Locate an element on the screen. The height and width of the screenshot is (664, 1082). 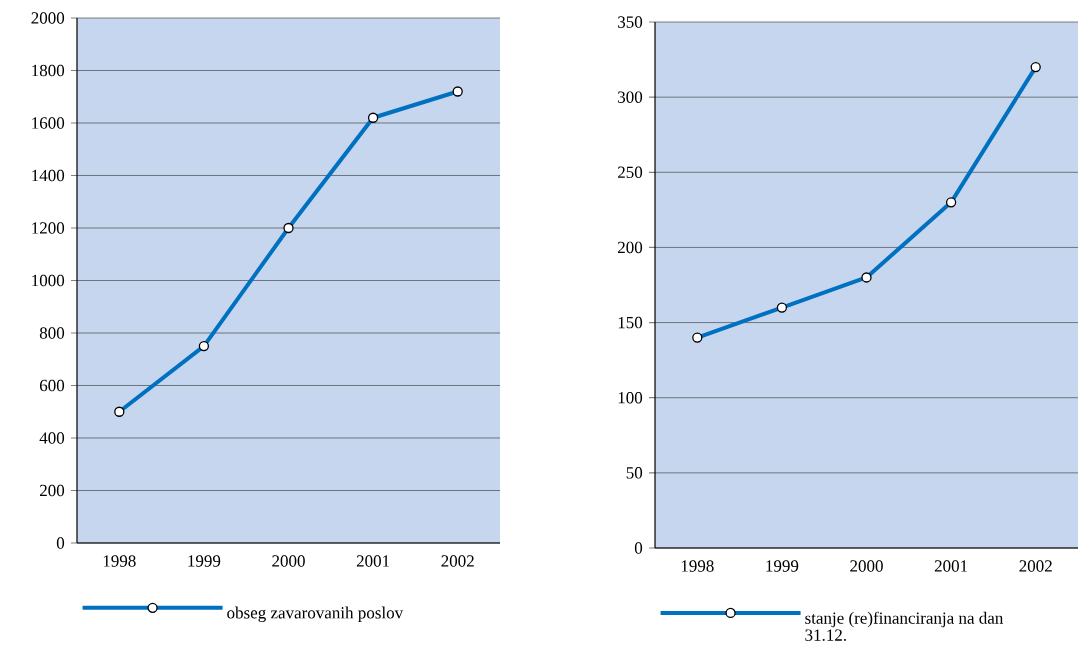
text: obseg zavarovanih poslov is located at coordinates (315, 614).